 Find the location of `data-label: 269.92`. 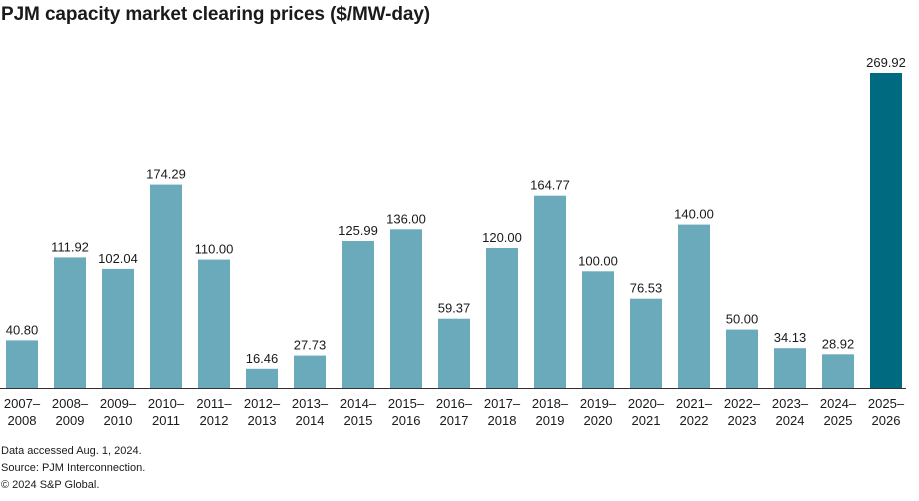

data-label: 269.92 is located at coordinates (886, 62).